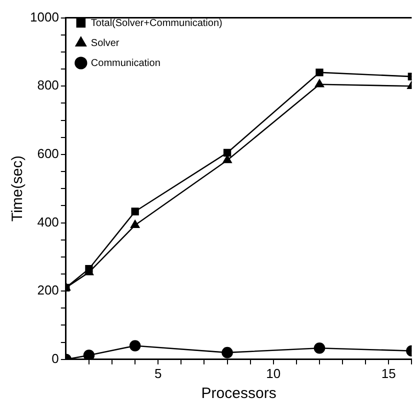 This screenshot has width=418, height=404. I want to click on legend-label: Communication, so click(125, 63).